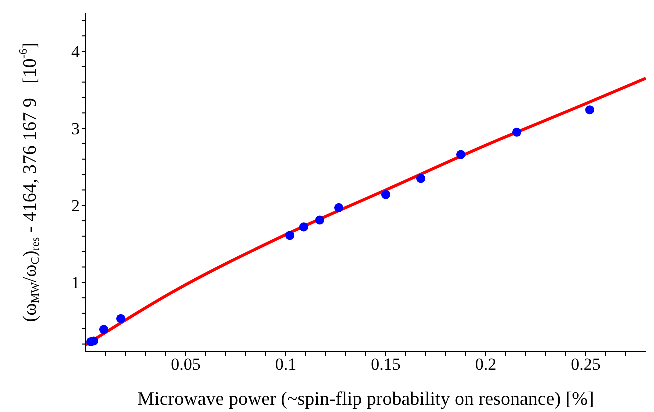 This screenshot has height=412, width=654. Describe the element at coordinates (386, 364) in the screenshot. I see `x-tick-label: 0.15` at that location.